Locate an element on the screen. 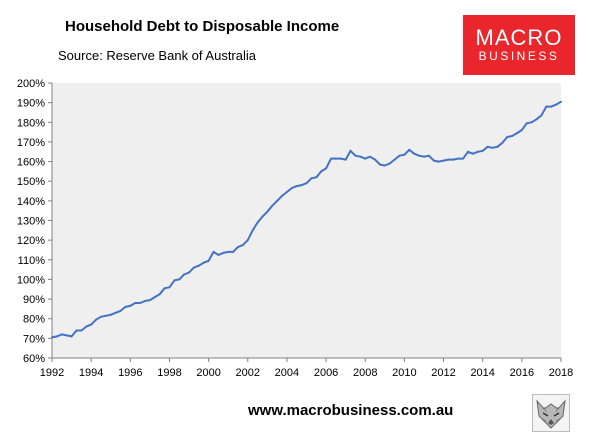 The height and width of the screenshot is (442, 592). x-tick-label: 2018 is located at coordinates (561, 373).